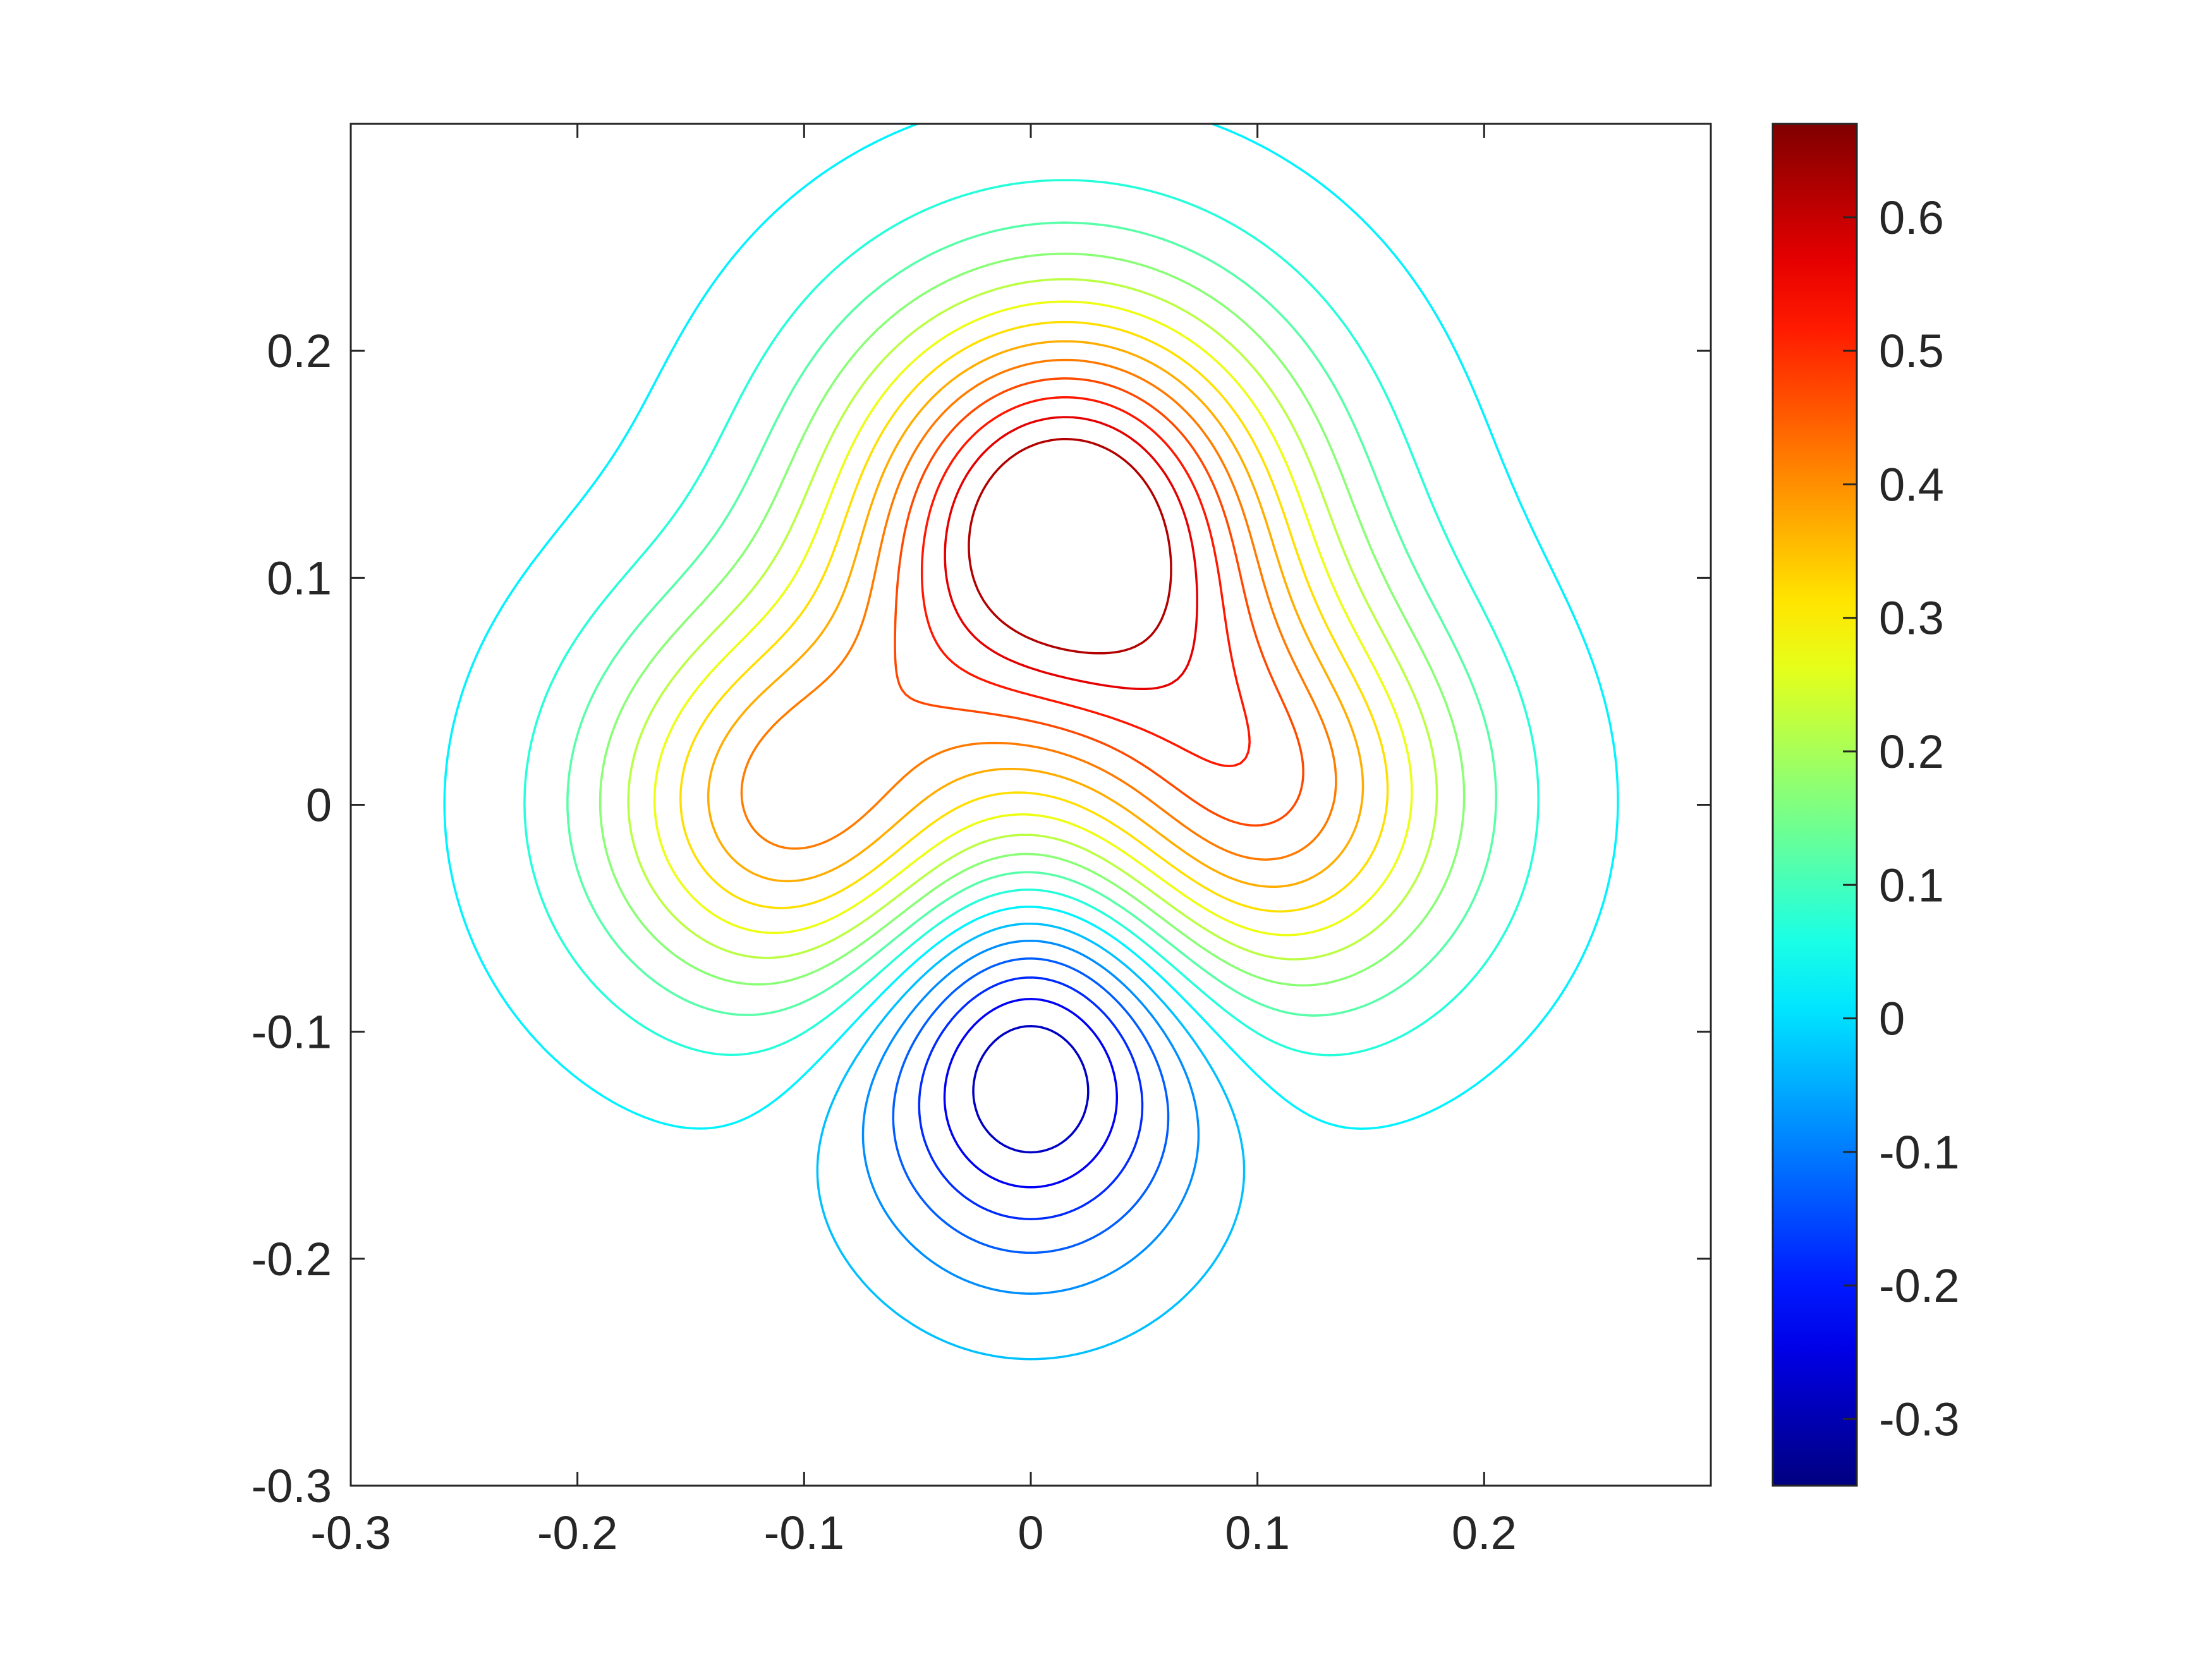  Describe the element at coordinates (350, 1533) in the screenshot. I see `x-tick-label-0: -0.3` at that location.